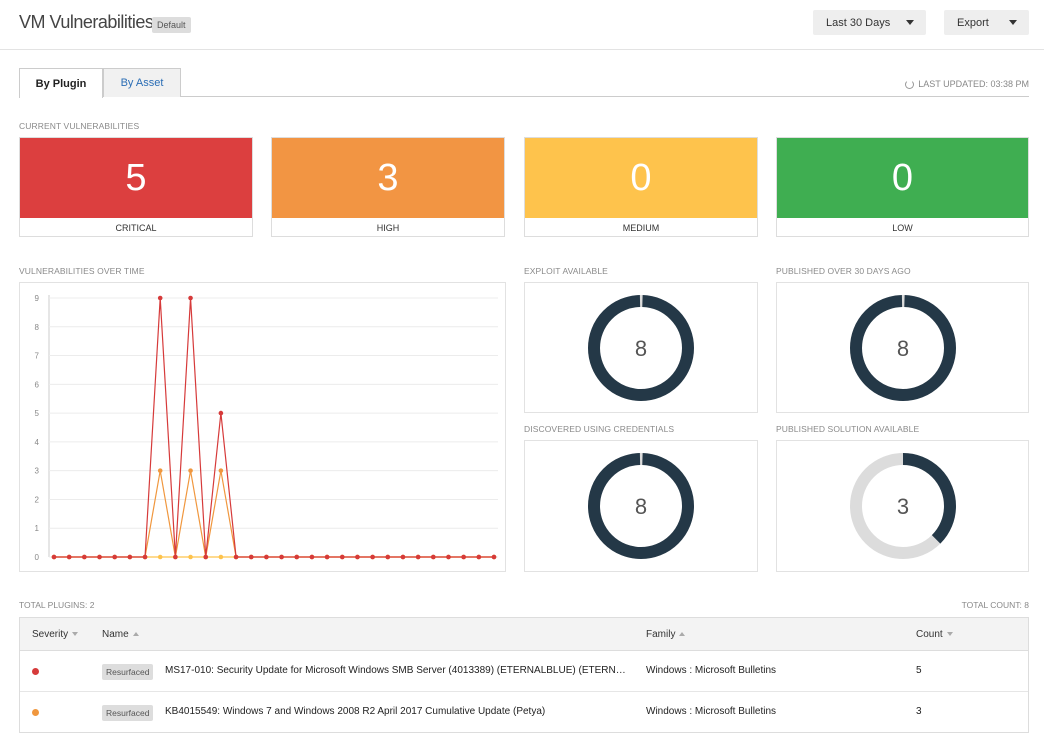  I want to click on donut-panel-credentials: 8, so click(641, 506).